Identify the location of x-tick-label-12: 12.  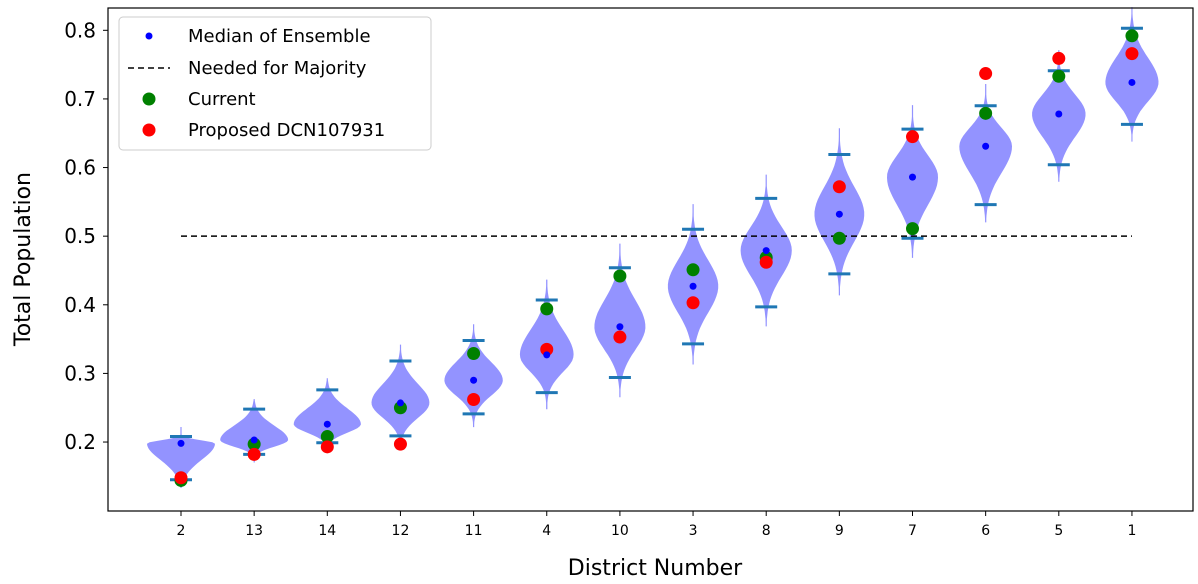
(401, 531).